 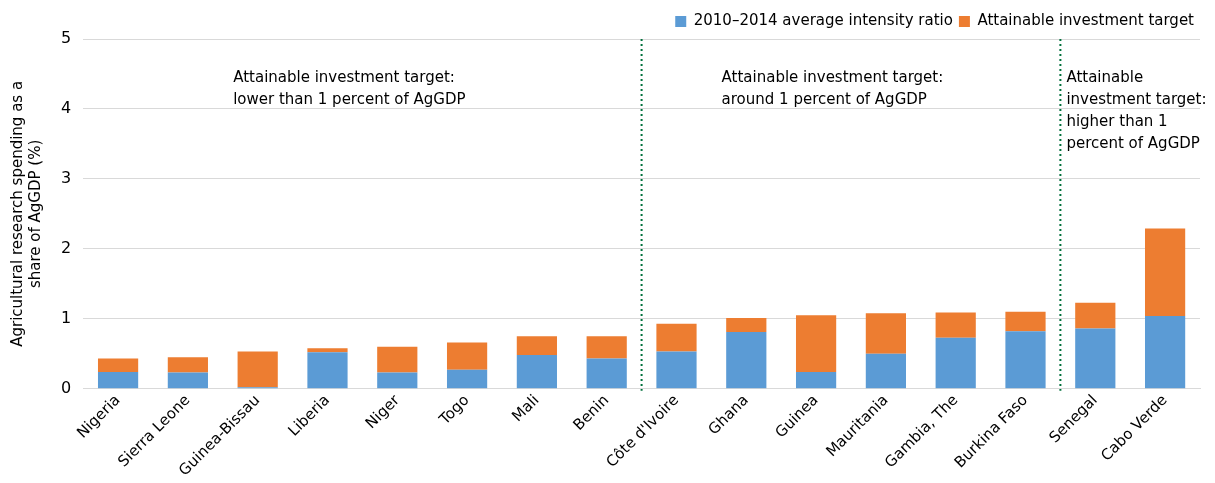 I want to click on y-tick-label: 5, so click(x=66, y=38).